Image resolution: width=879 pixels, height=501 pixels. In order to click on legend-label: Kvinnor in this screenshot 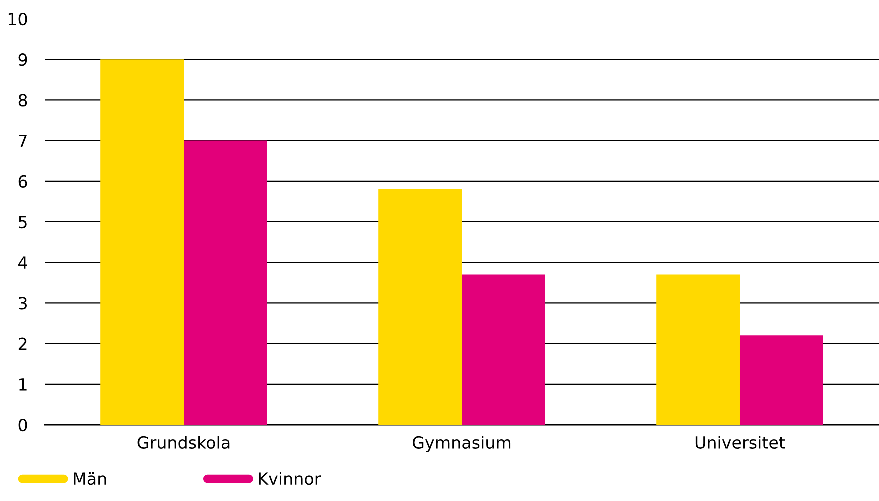, I will do `click(290, 479)`.